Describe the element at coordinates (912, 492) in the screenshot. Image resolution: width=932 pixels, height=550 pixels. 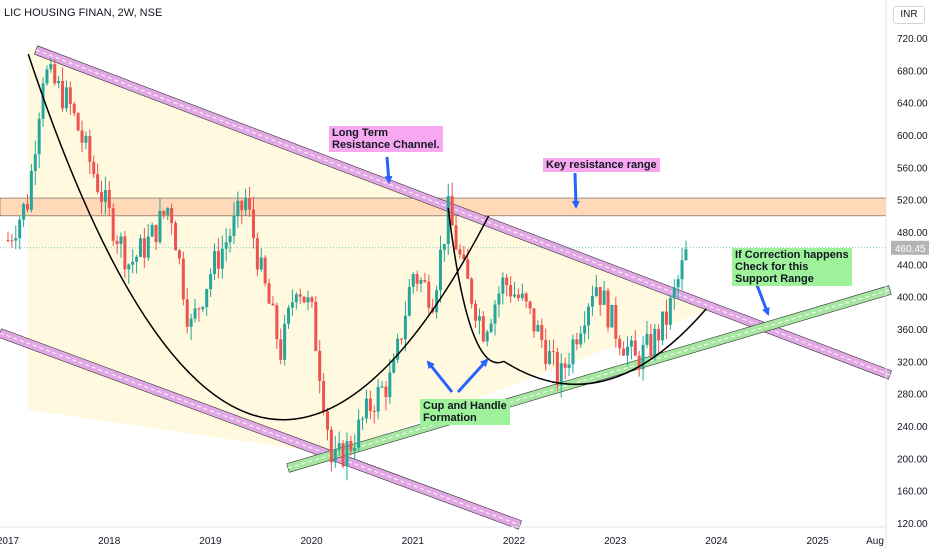
I see `y-tick-label: 160.00` at that location.